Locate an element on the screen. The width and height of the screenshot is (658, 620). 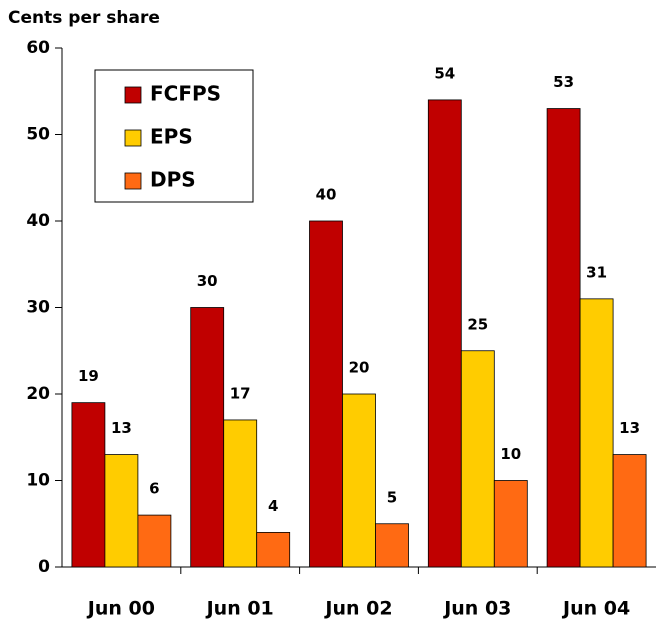
value-label: 40 is located at coordinates (326, 195).